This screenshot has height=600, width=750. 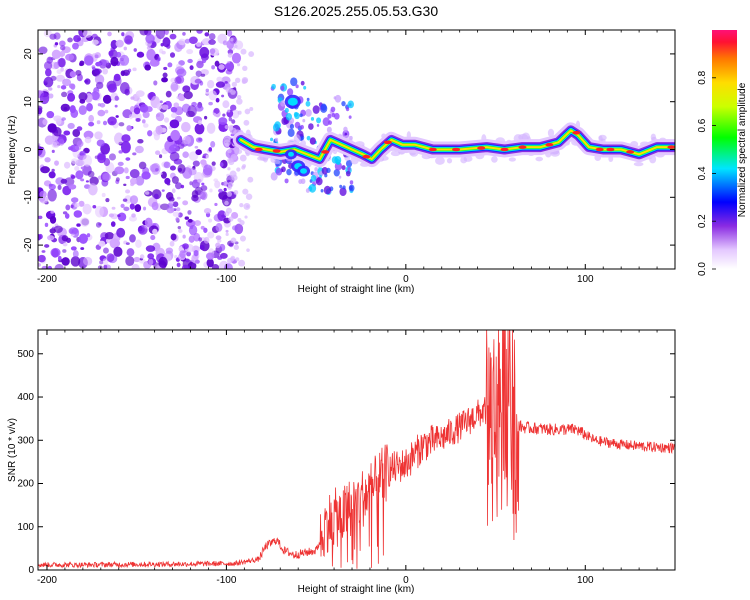 I want to click on colorbar-tick-label: 0.0, so click(x=702, y=269).